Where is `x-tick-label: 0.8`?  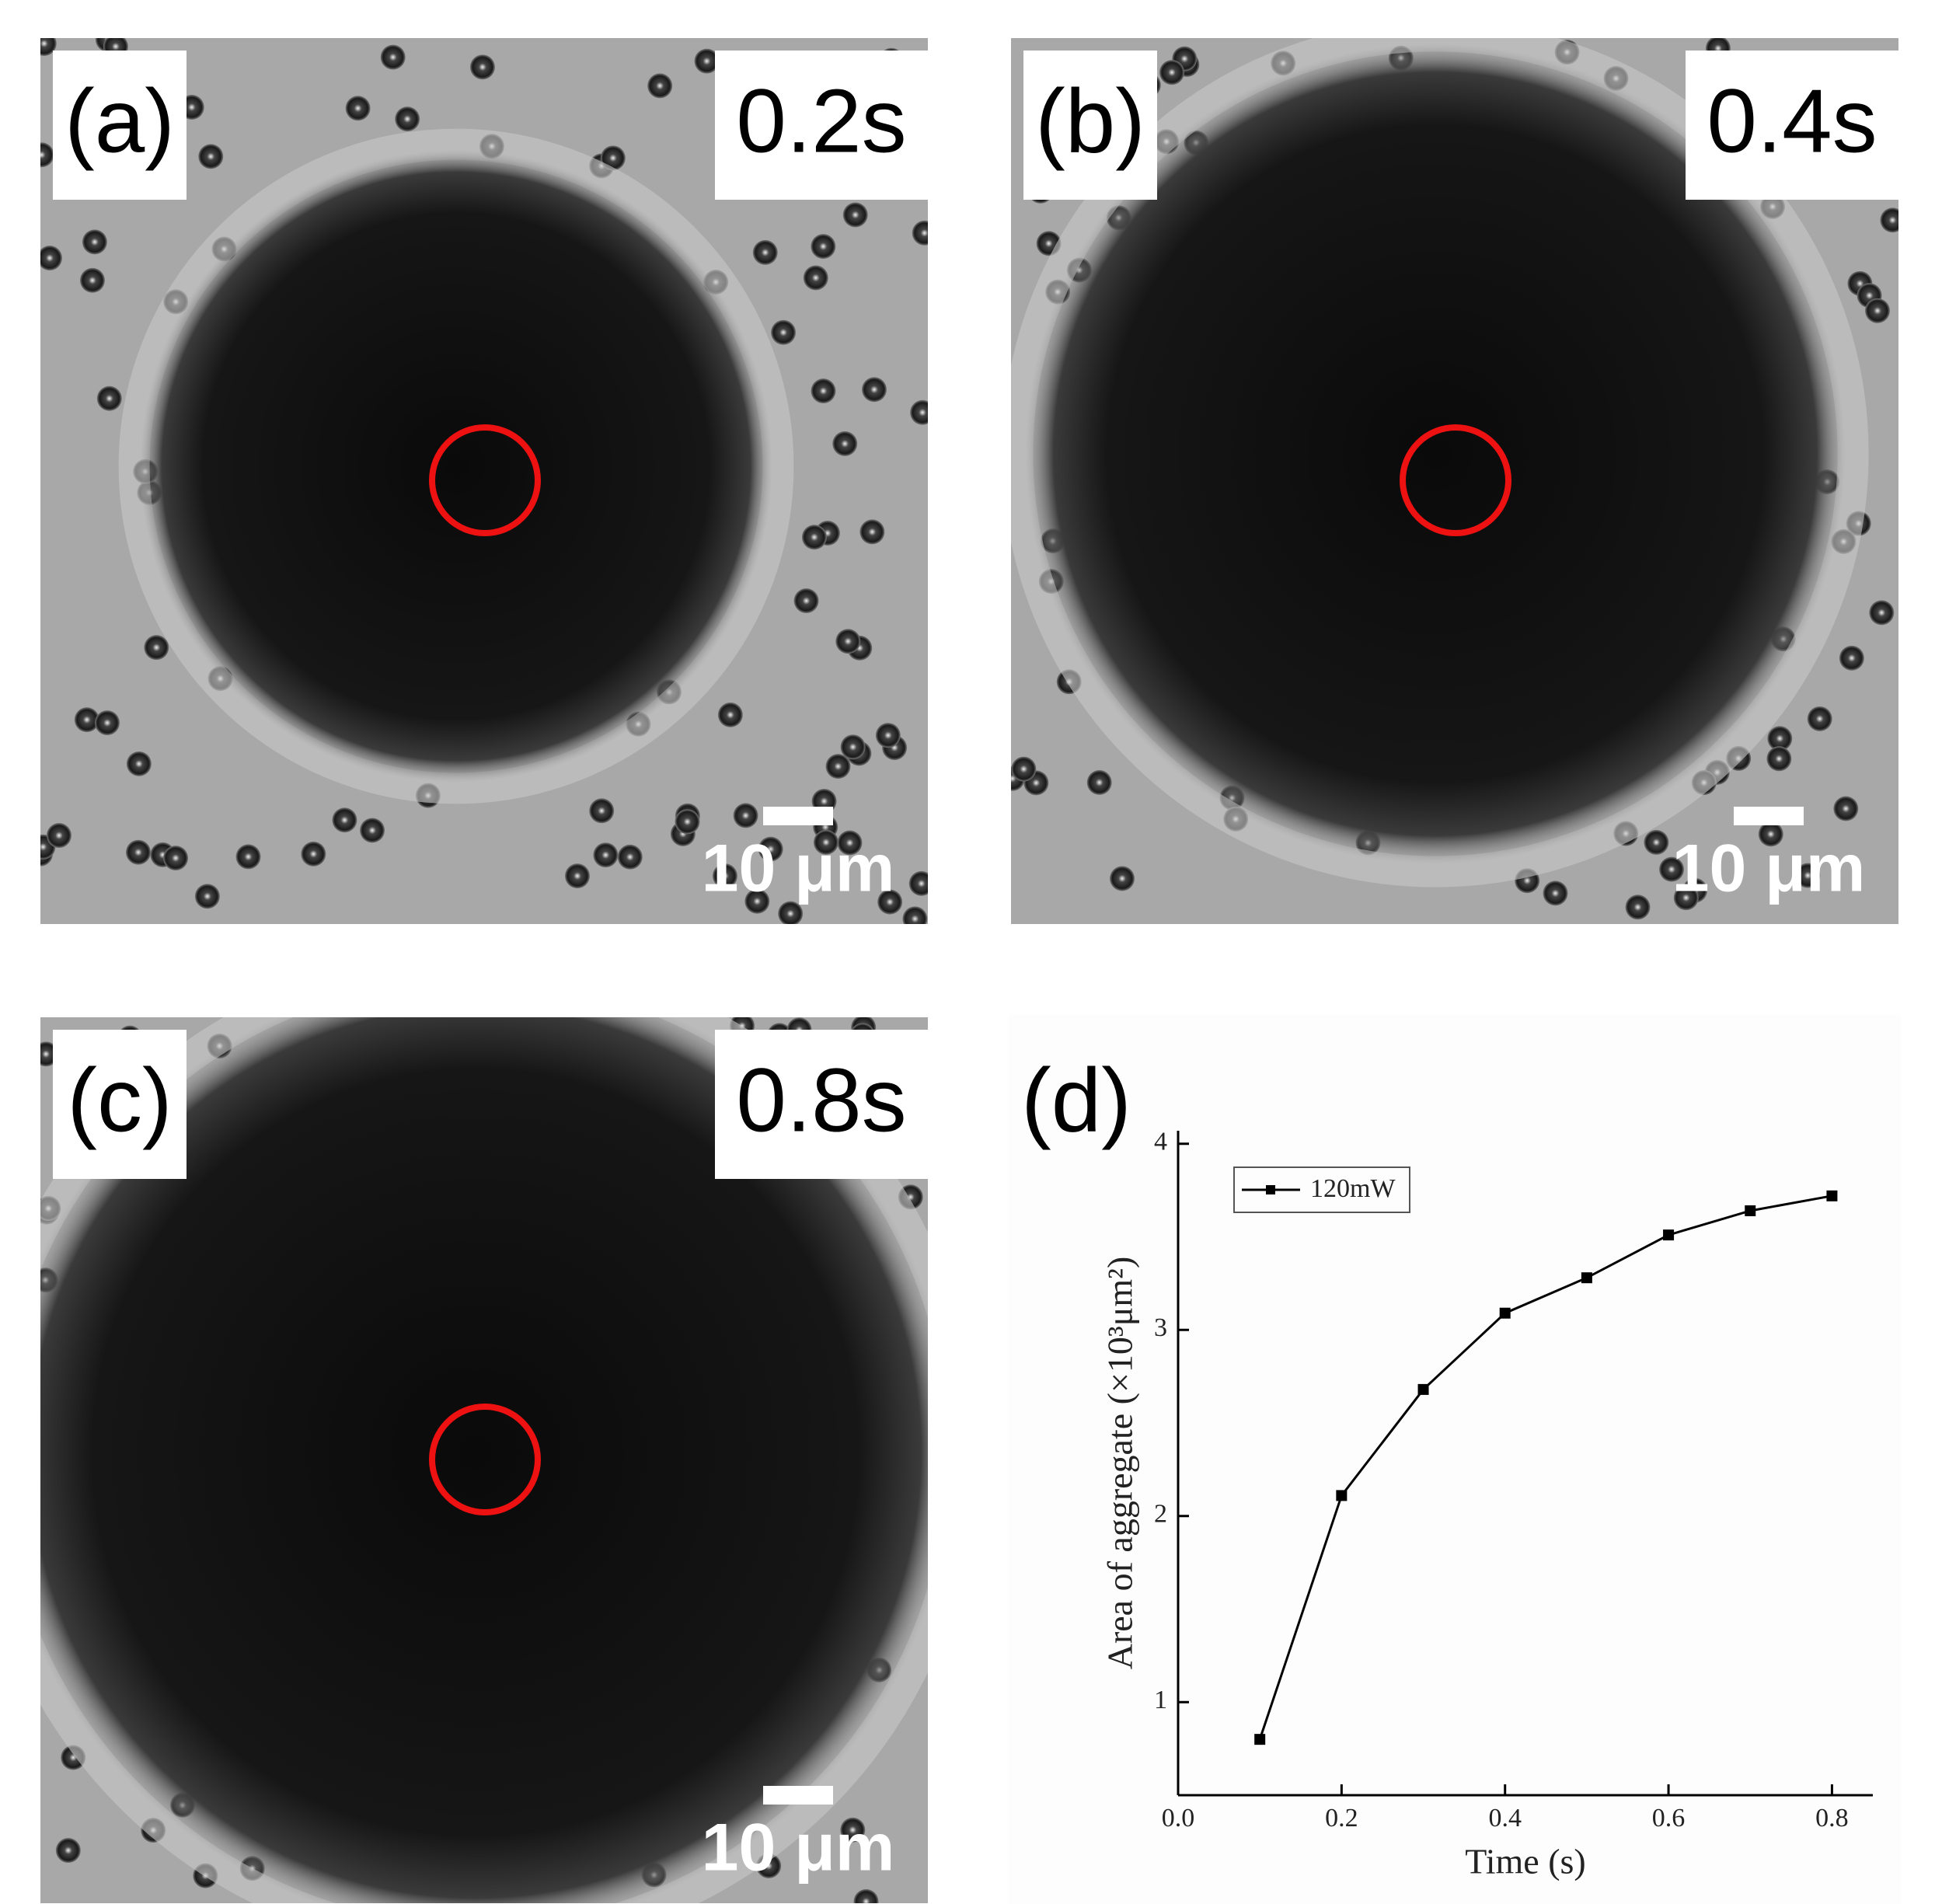 x-tick-label: 0.8 is located at coordinates (1832, 1819).